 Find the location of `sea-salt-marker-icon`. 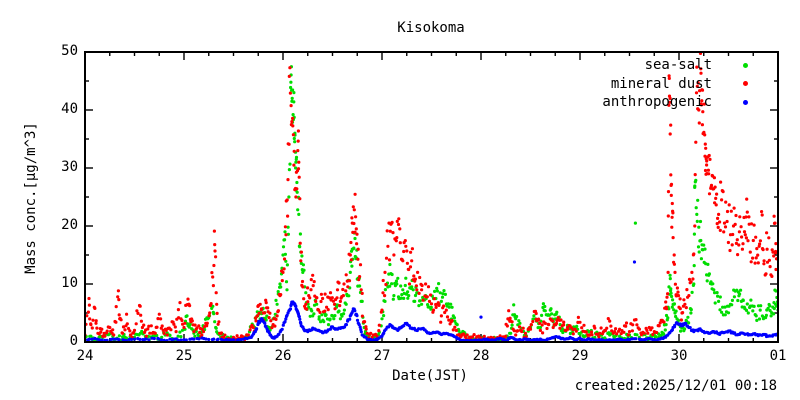

sea-salt-marker-icon is located at coordinates (745, 65).